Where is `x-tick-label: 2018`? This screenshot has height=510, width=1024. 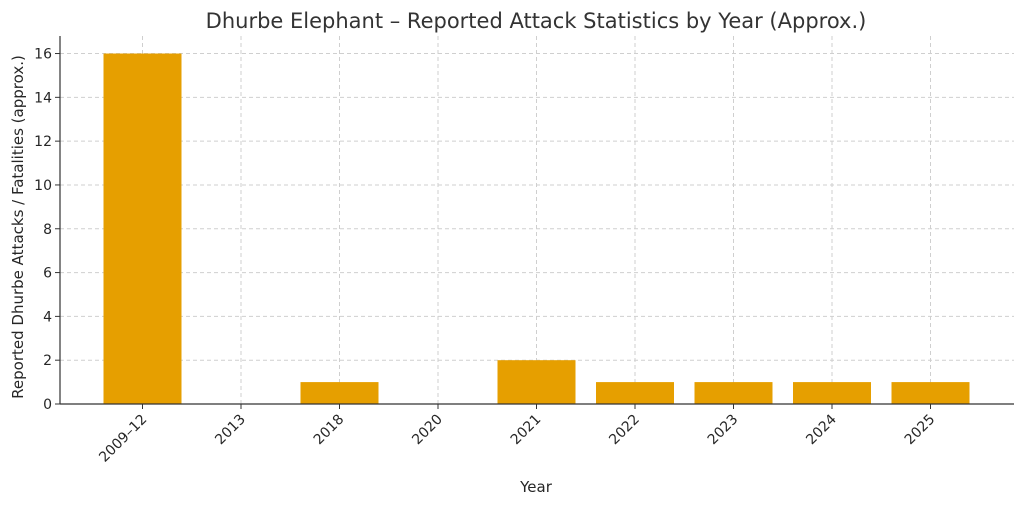 x-tick-label: 2018 is located at coordinates (329, 430).